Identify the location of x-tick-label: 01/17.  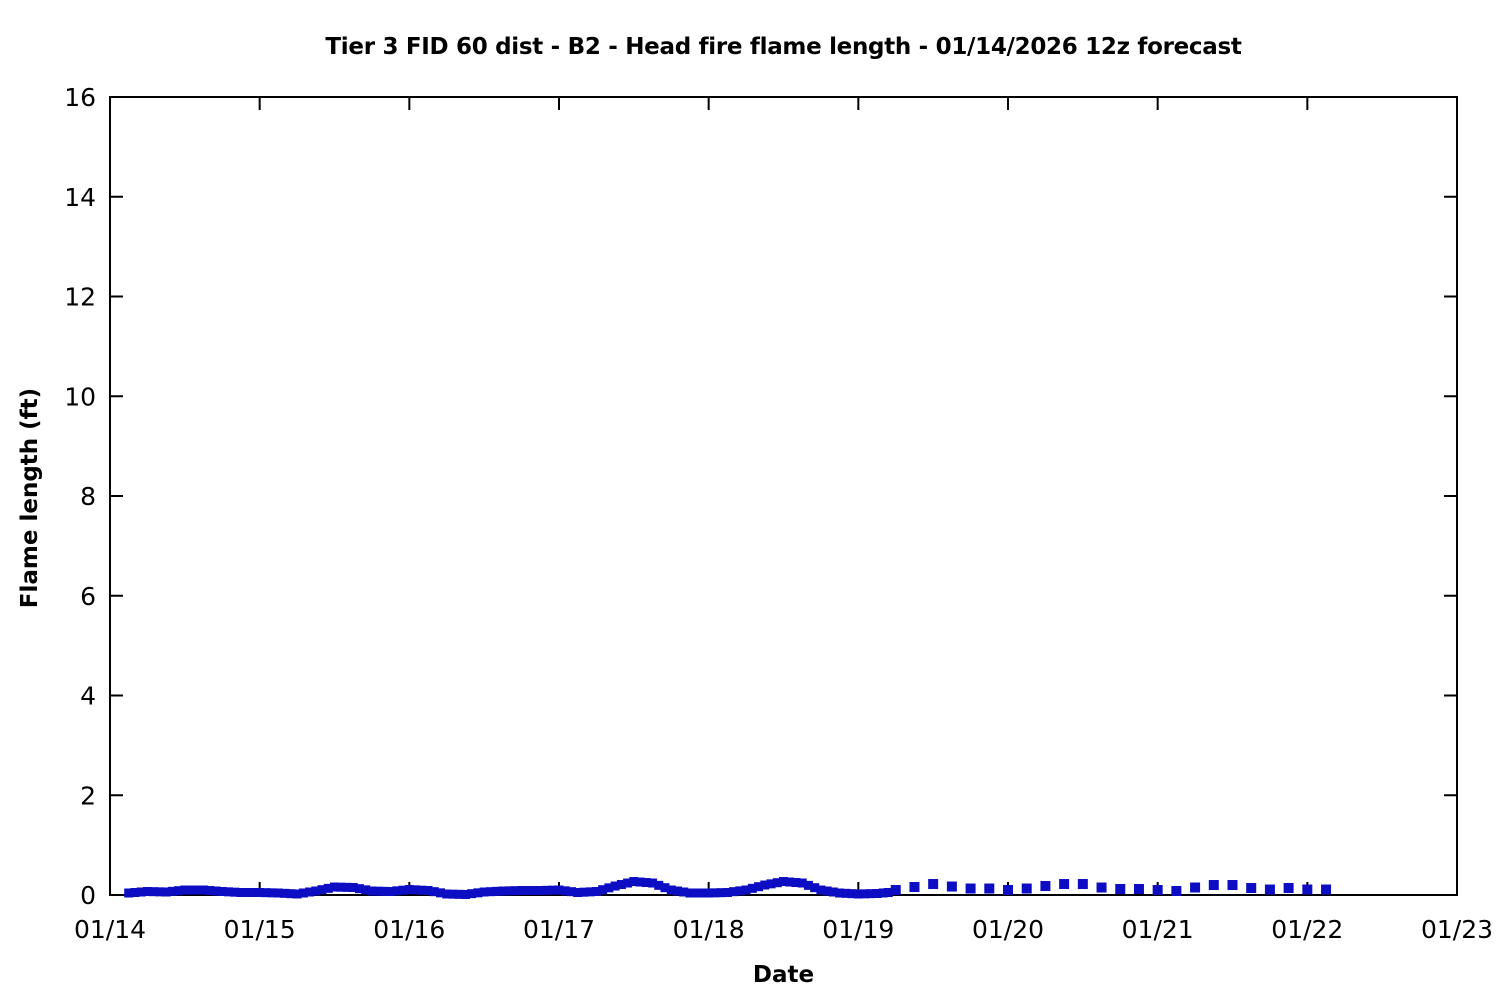
(559, 929).